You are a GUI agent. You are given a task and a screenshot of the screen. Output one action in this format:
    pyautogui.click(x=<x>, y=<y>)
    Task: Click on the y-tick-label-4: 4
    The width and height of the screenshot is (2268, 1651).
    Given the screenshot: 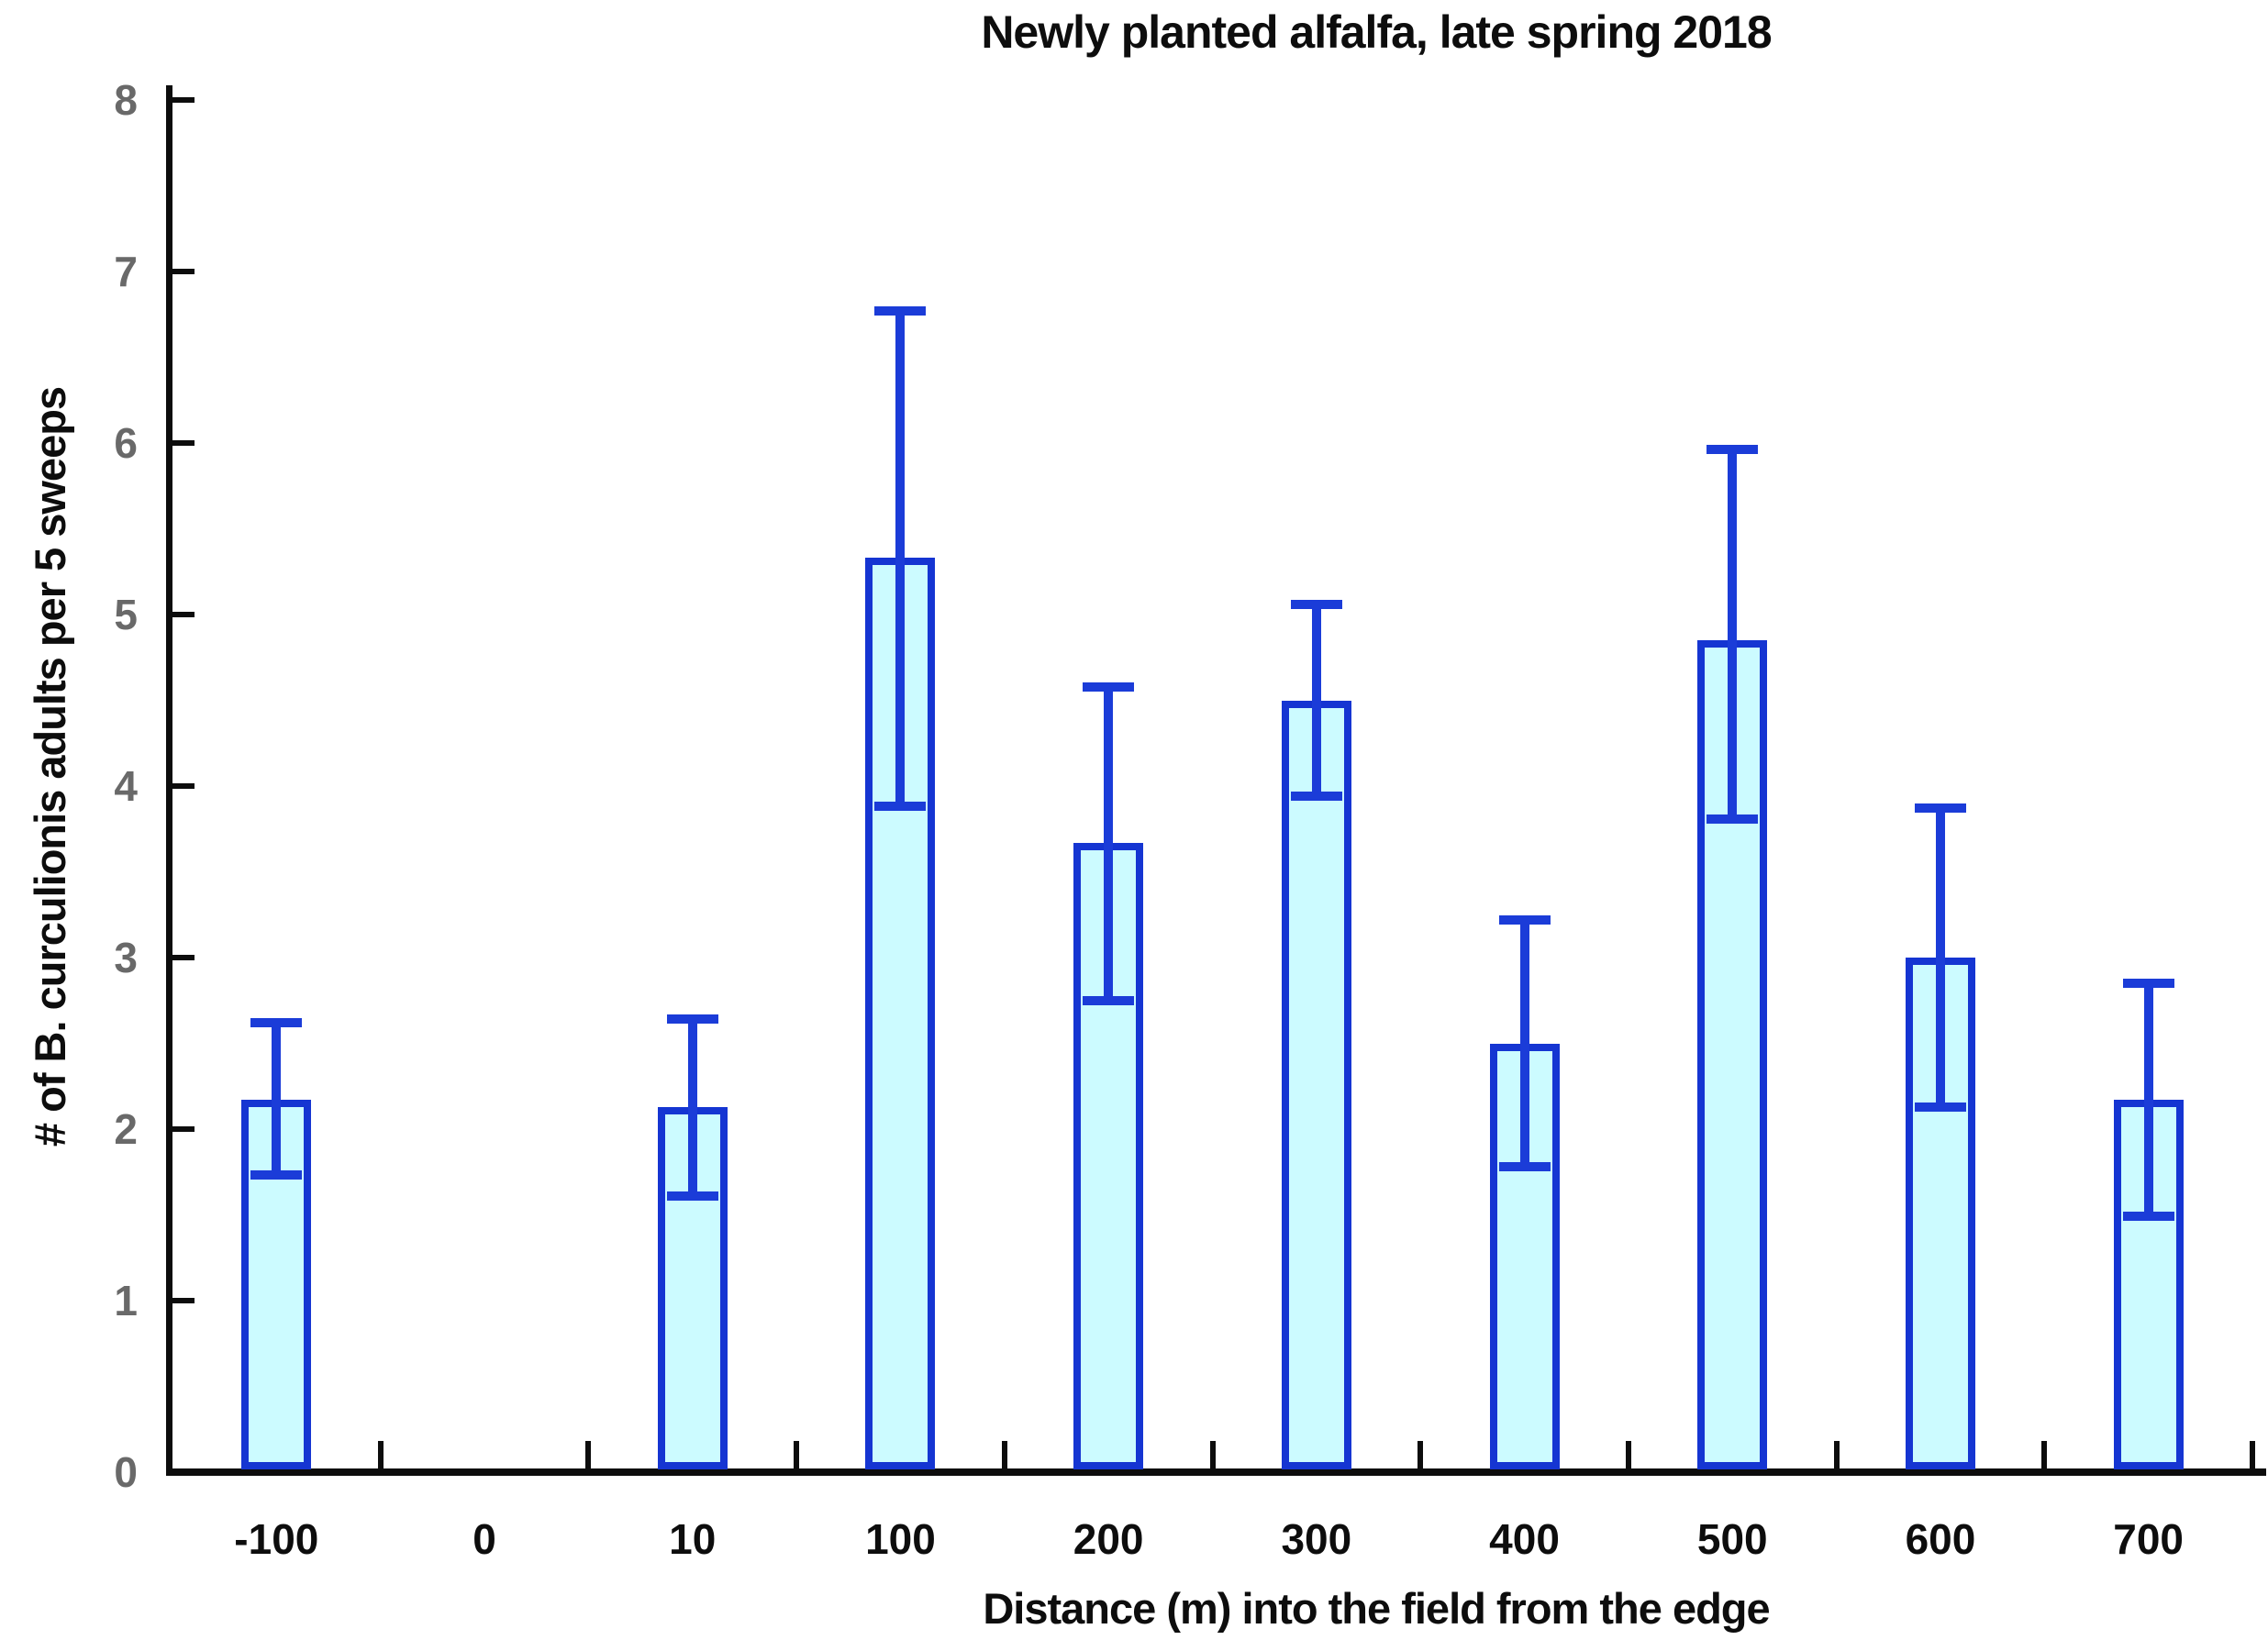 What is the action you would take?
    pyautogui.click(x=126, y=786)
    